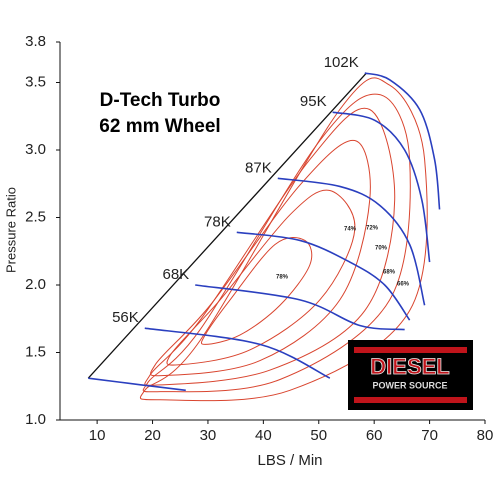 Image resolution: width=500 pixels, height=500 pixels. What do you see at coordinates (10, 230) in the screenshot?
I see `y-axis-label: Pressure Ratio` at bounding box center [10, 230].